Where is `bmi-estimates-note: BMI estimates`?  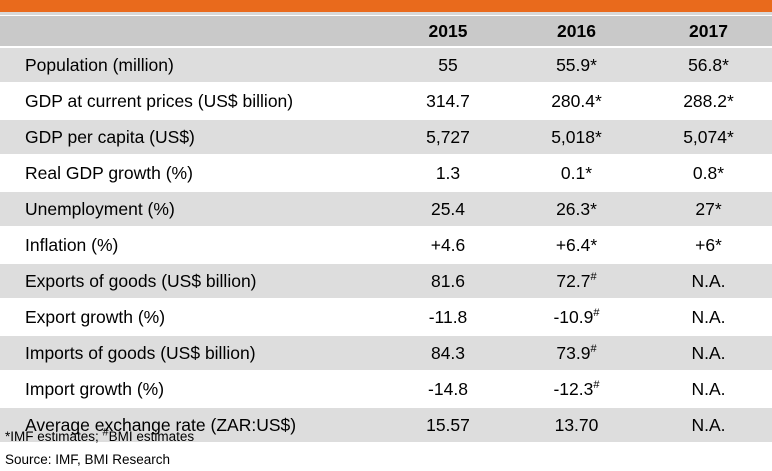 bmi-estimates-note: BMI estimates is located at coordinates (151, 436).